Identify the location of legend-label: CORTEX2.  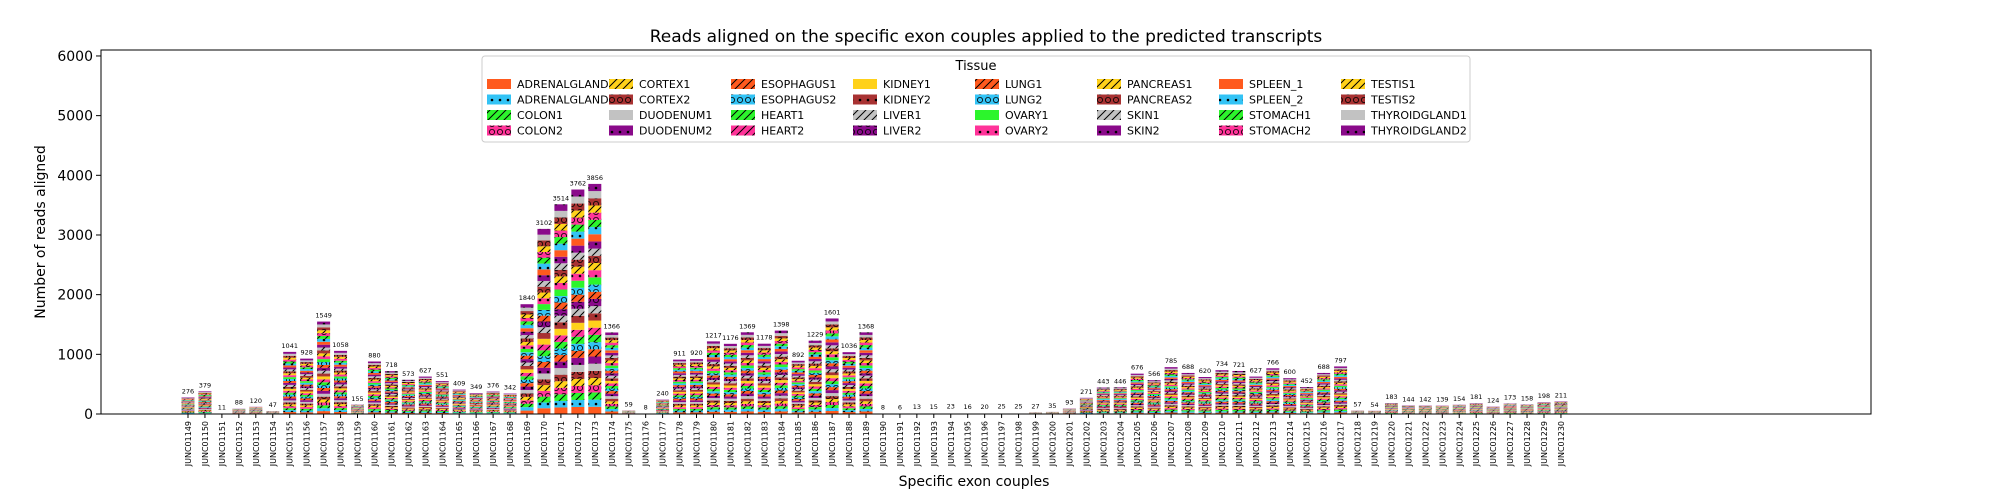
(664, 100).